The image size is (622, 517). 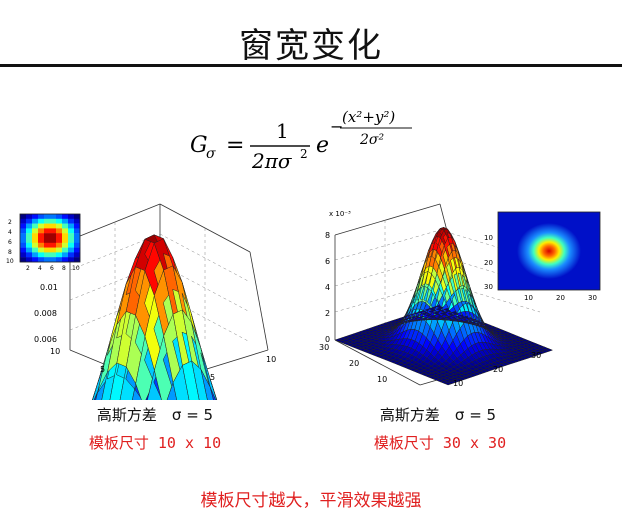 What do you see at coordinates (371, 140) in the screenshot?
I see `formula-exponent-den: 2σ²` at bounding box center [371, 140].